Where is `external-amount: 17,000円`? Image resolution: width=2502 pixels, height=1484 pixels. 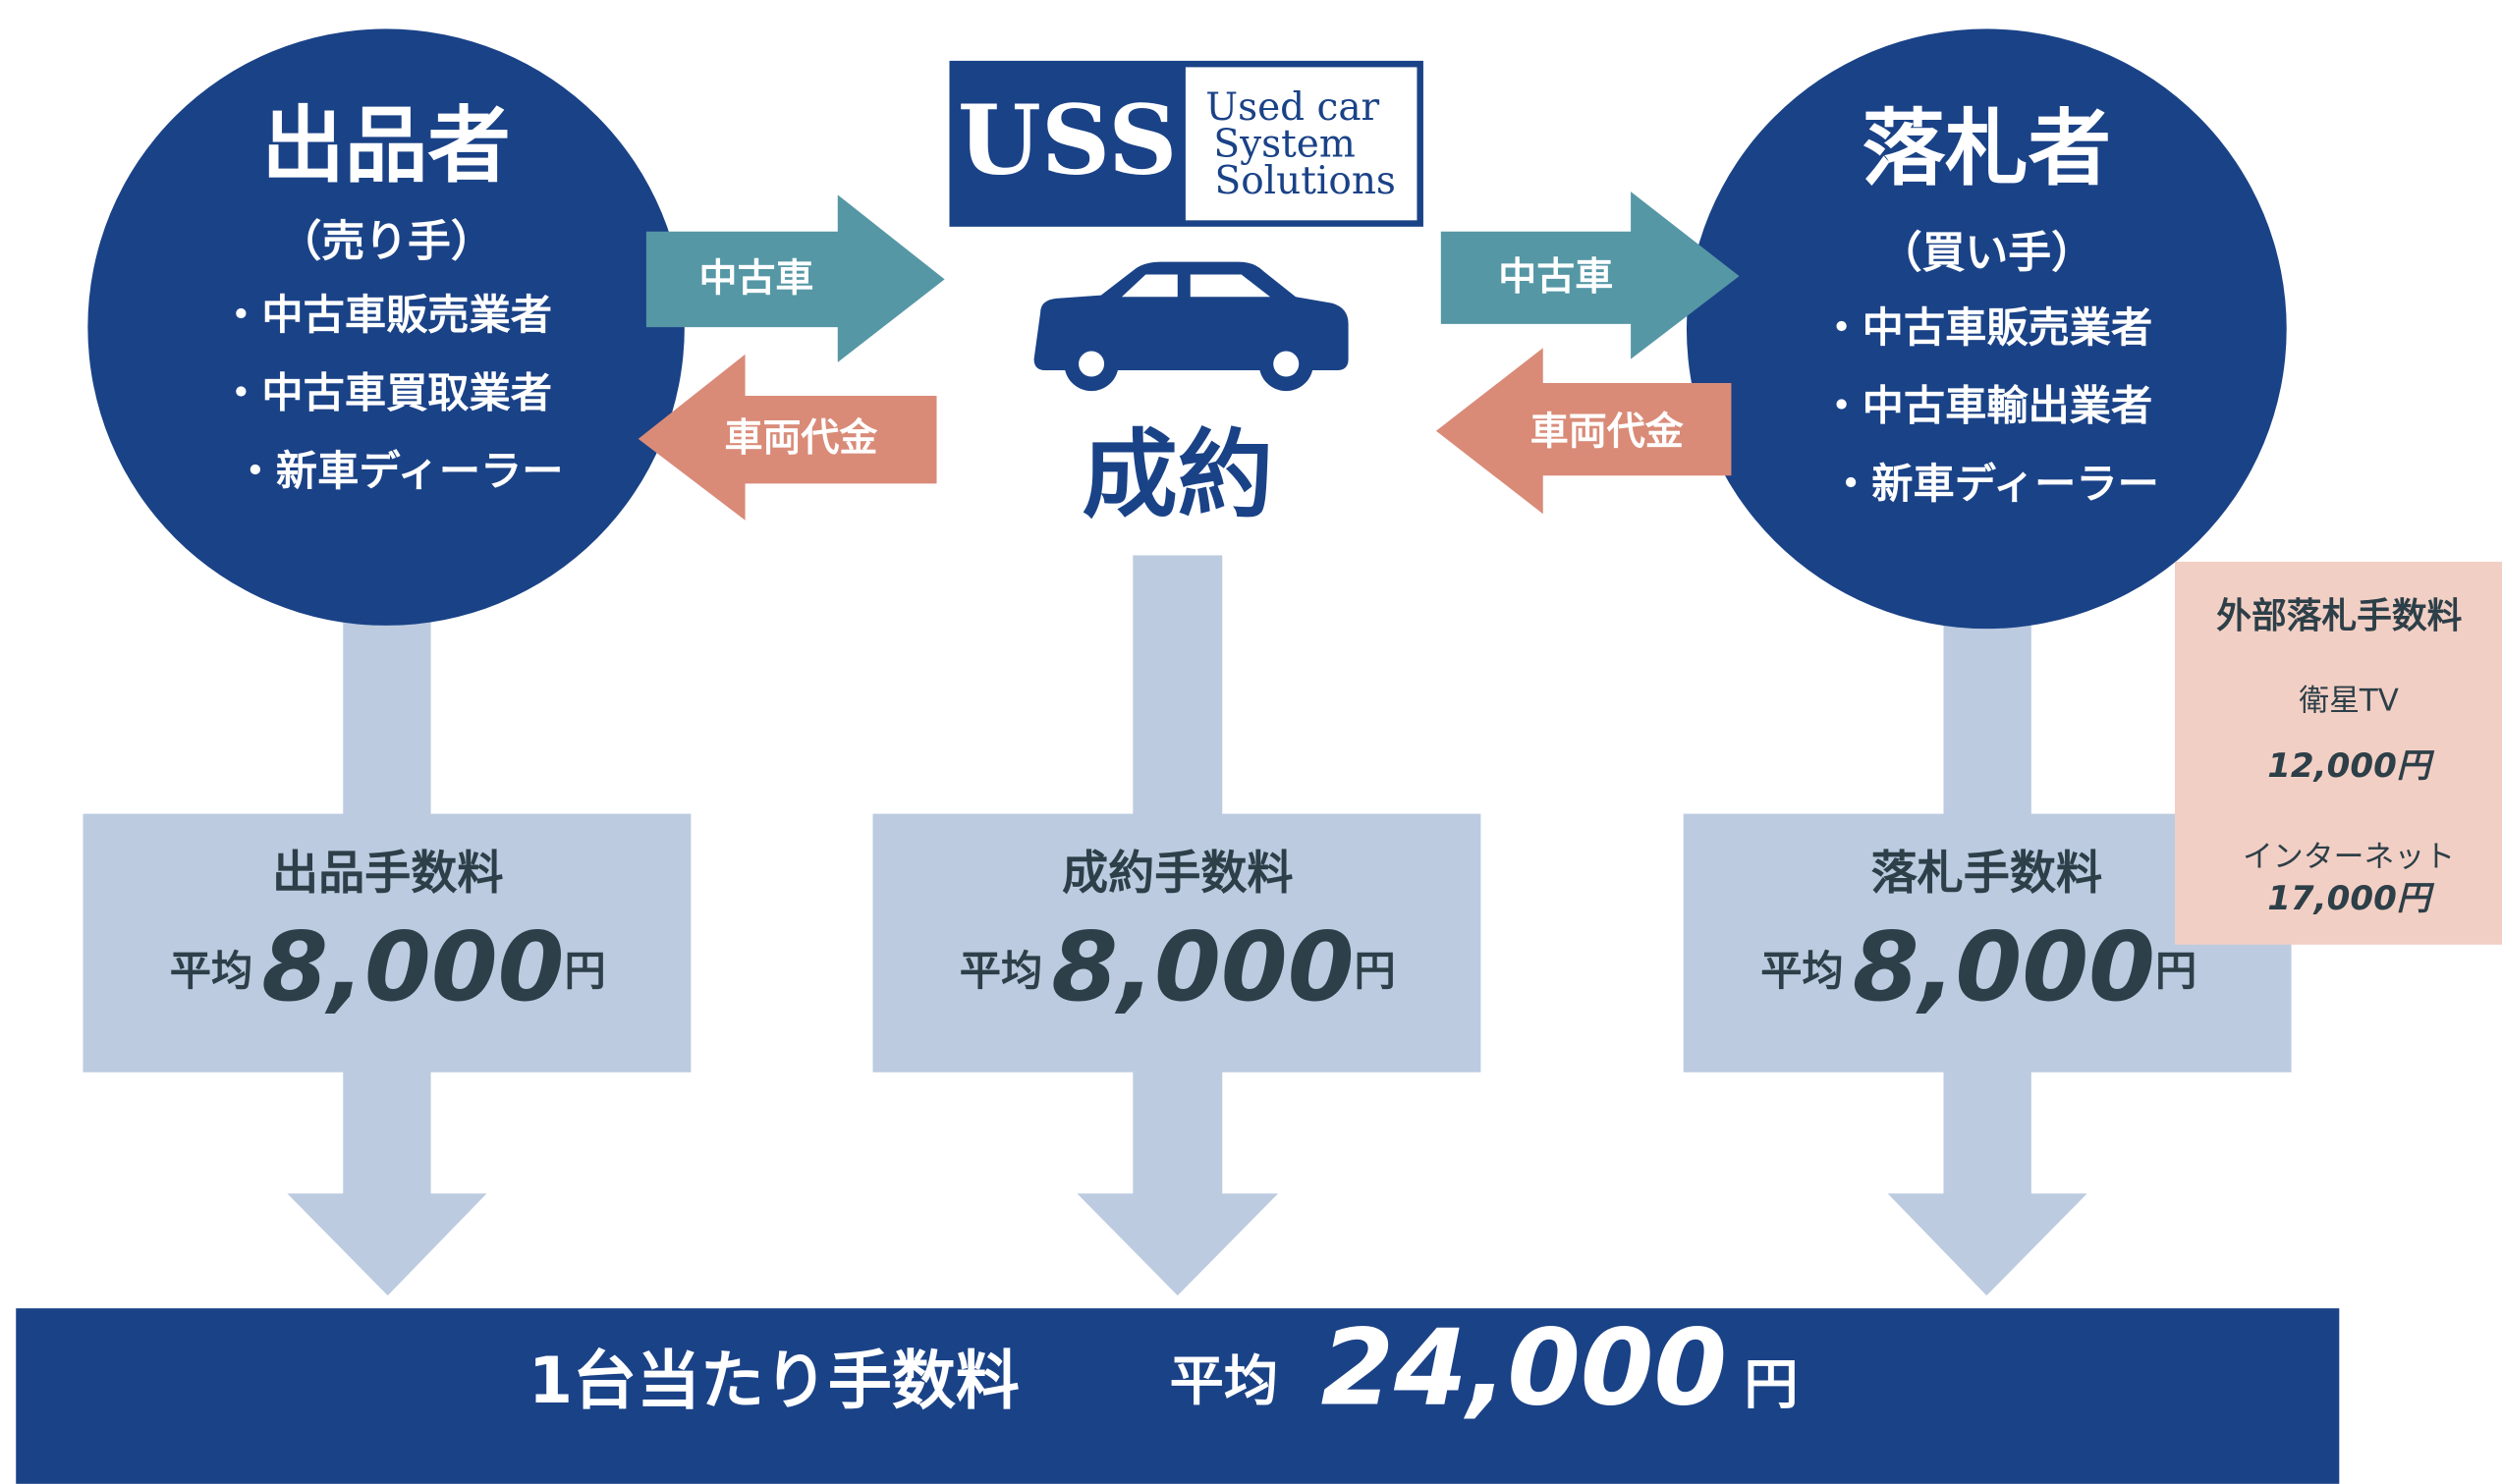 external-amount: 17,000円 is located at coordinates (2351, 898).